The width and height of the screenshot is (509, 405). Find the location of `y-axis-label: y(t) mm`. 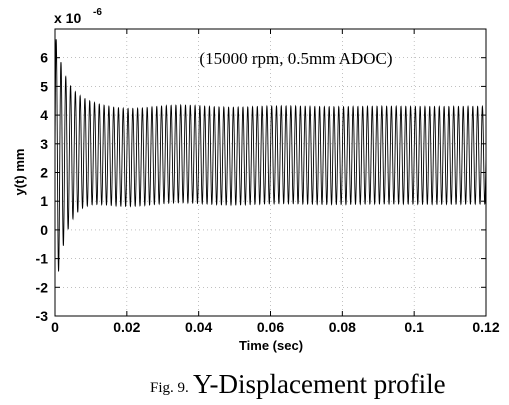

y-axis-label: y(t) mm is located at coordinates (19, 172).